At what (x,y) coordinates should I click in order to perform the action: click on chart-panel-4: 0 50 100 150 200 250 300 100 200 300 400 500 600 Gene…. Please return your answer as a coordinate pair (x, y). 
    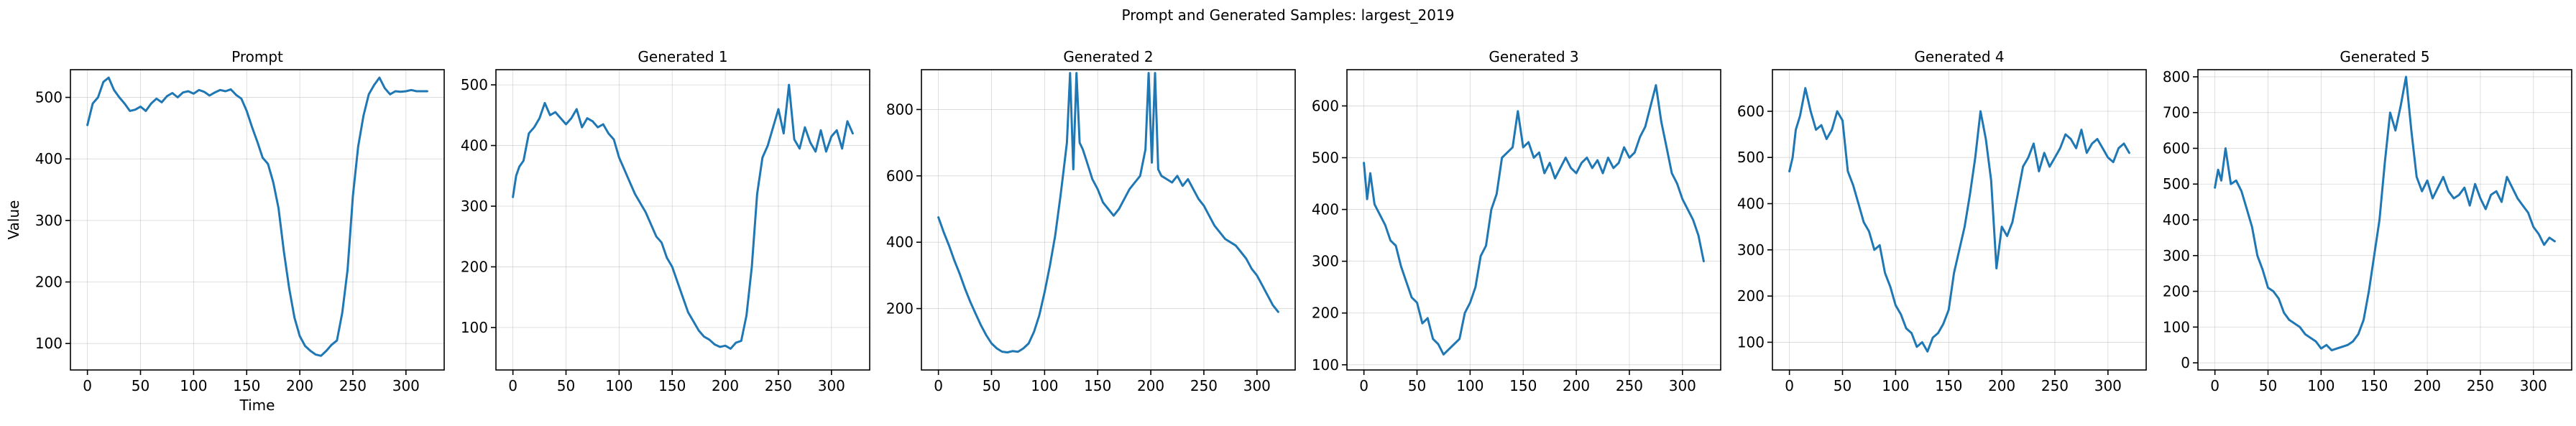
    Looking at the image, I should click on (1516, 221).